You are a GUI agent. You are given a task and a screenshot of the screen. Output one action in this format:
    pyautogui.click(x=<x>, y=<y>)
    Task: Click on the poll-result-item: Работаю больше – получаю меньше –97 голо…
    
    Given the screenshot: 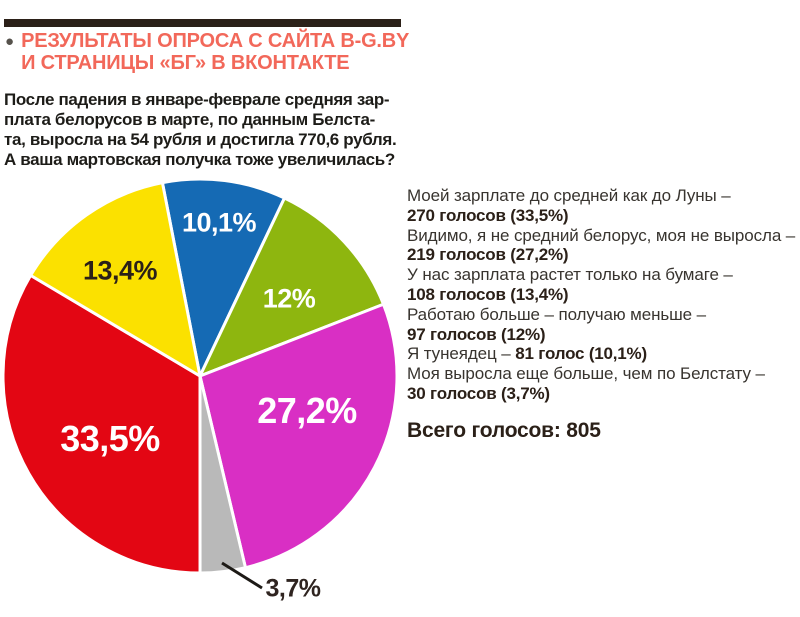 What is the action you would take?
    pyautogui.click(x=602, y=325)
    